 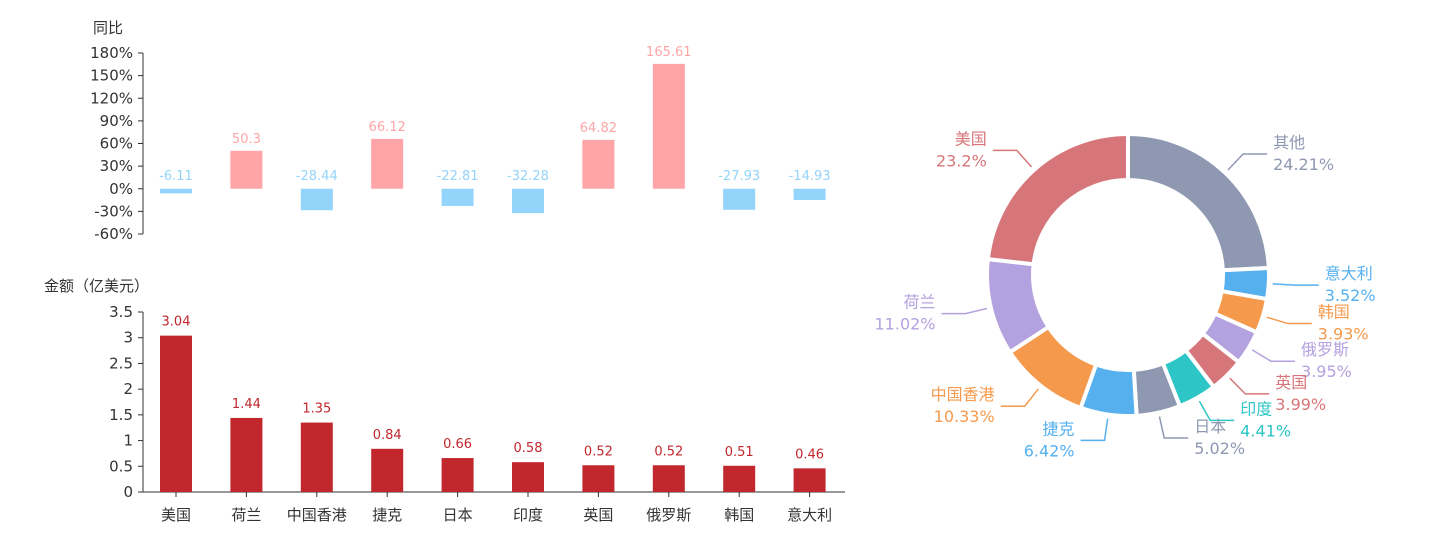 What do you see at coordinates (810, 176) in the screenshot?
I see `yoy-bar-value-label: -14.93` at bounding box center [810, 176].